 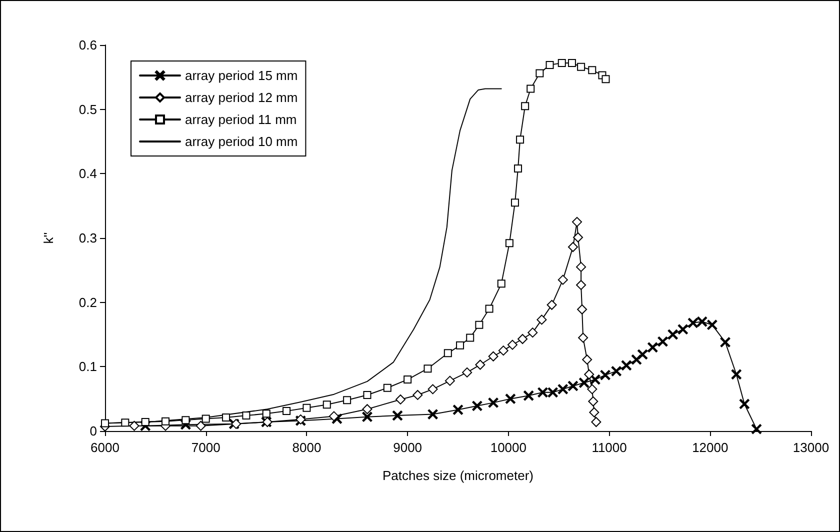 What do you see at coordinates (87, 45) in the screenshot?
I see `y-tick-label: 0.6` at bounding box center [87, 45].